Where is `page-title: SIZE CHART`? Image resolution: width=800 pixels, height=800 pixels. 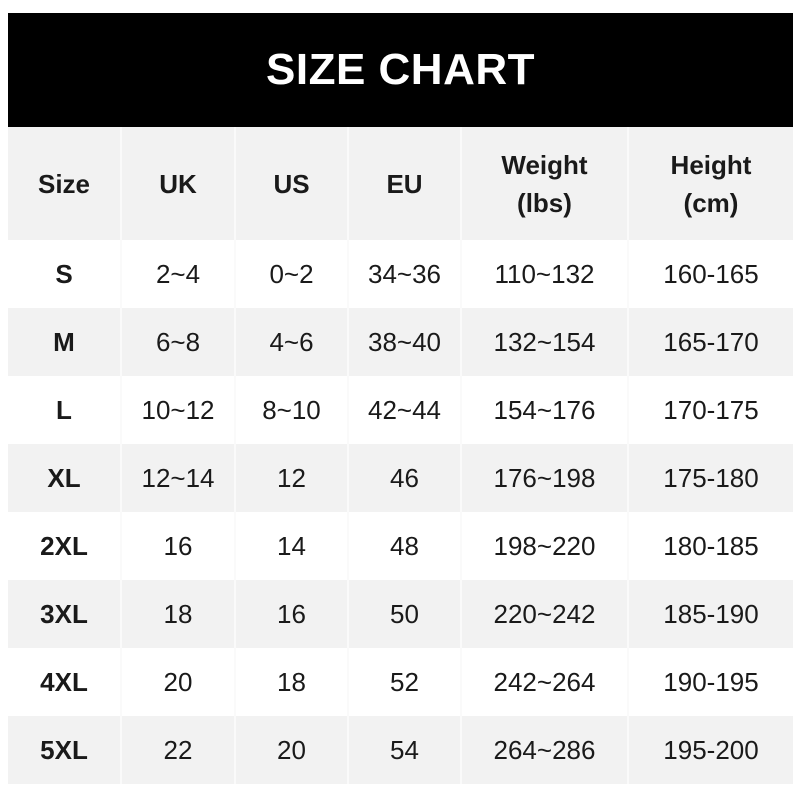 page-title: SIZE CHART is located at coordinates (400, 70).